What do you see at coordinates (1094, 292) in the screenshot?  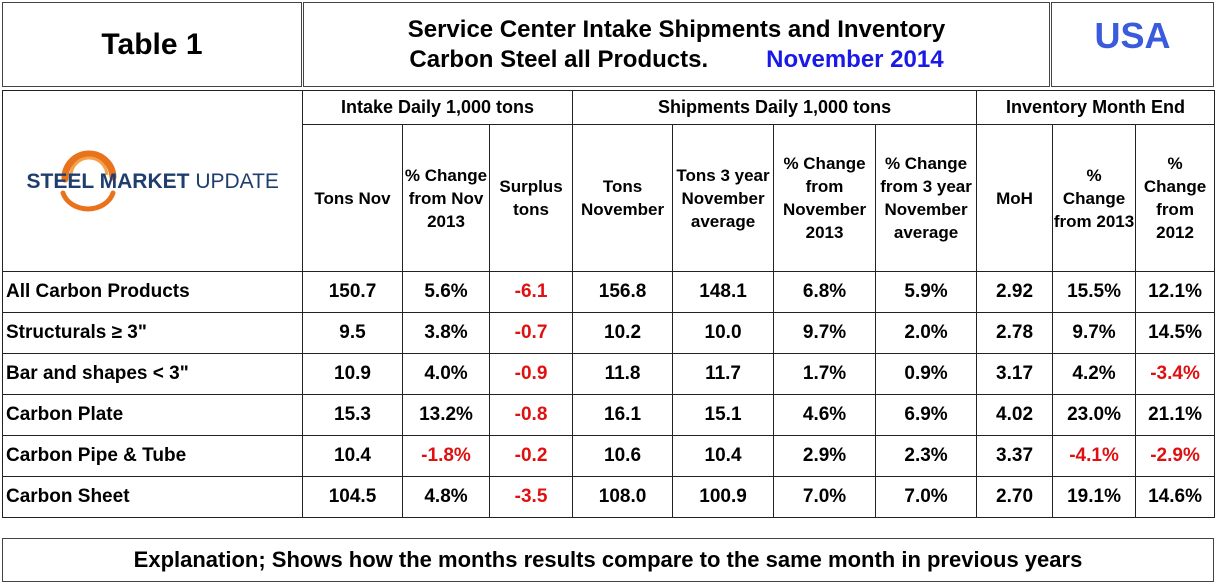 I see `table-cell: 15.5%` at bounding box center [1094, 292].